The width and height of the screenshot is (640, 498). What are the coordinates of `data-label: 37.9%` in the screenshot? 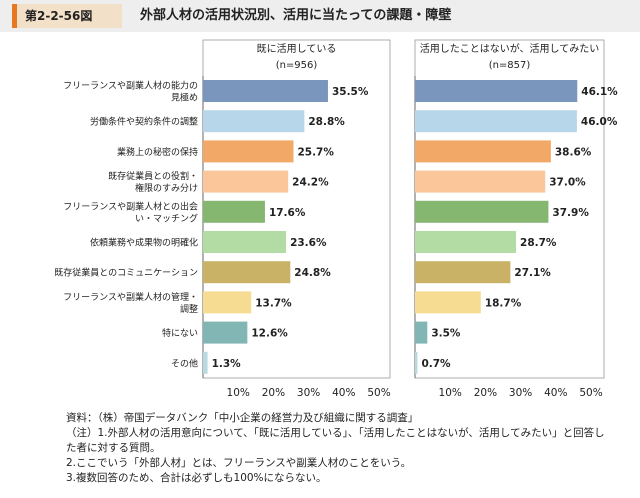 It's located at (570, 213).